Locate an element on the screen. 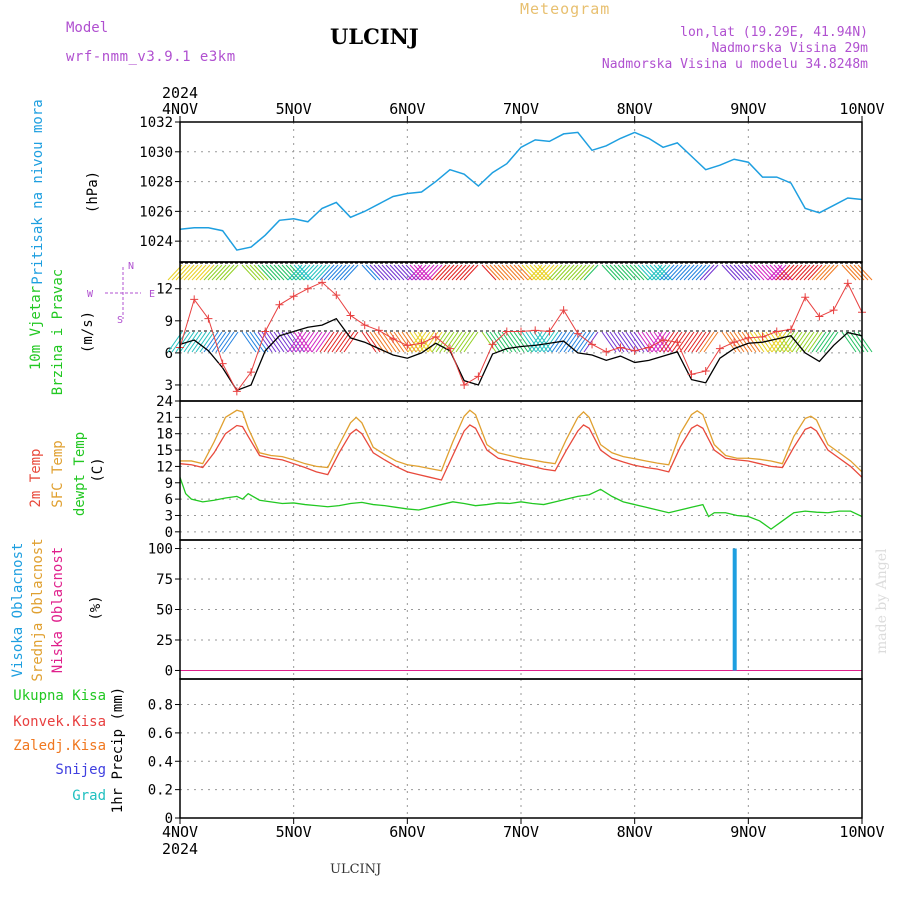  x-tick-label-bottom: 5NOV is located at coordinates (294, 832).